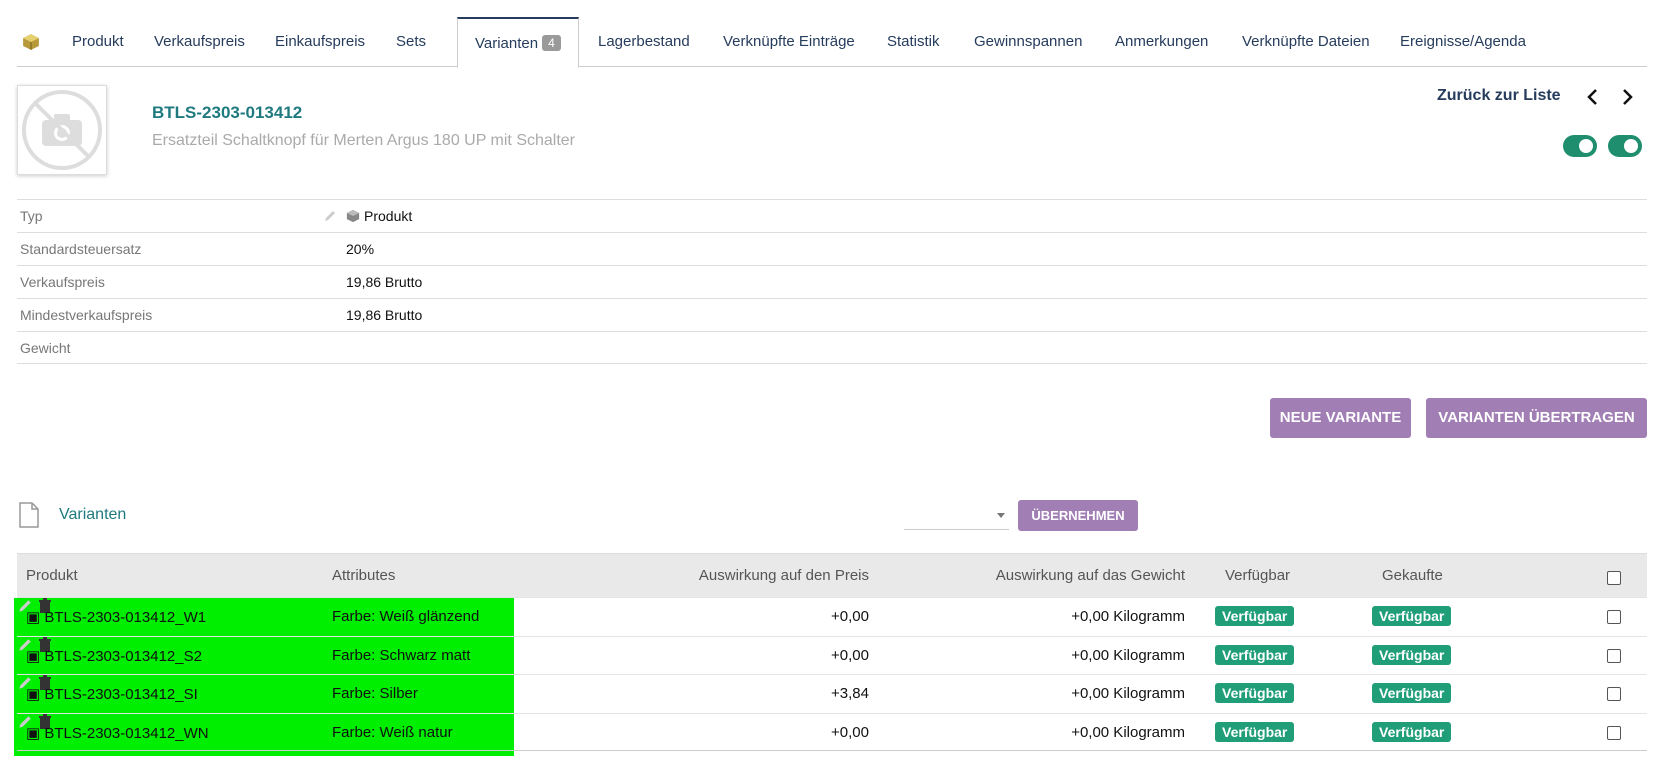  What do you see at coordinates (644, 41) in the screenshot?
I see `tab-lagerbestand: Lagerbestand` at bounding box center [644, 41].